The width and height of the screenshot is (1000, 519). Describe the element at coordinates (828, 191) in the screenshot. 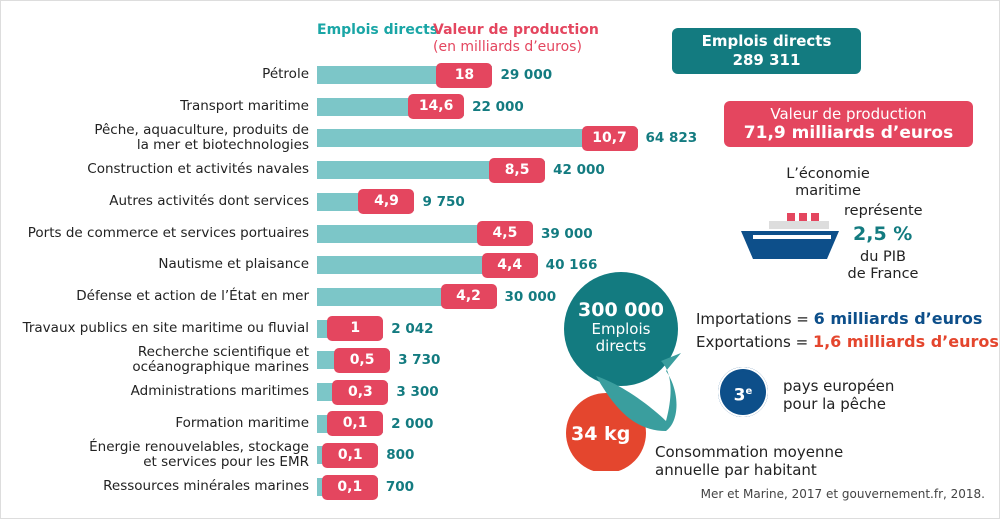

I see `economy-line: maritime` at that location.